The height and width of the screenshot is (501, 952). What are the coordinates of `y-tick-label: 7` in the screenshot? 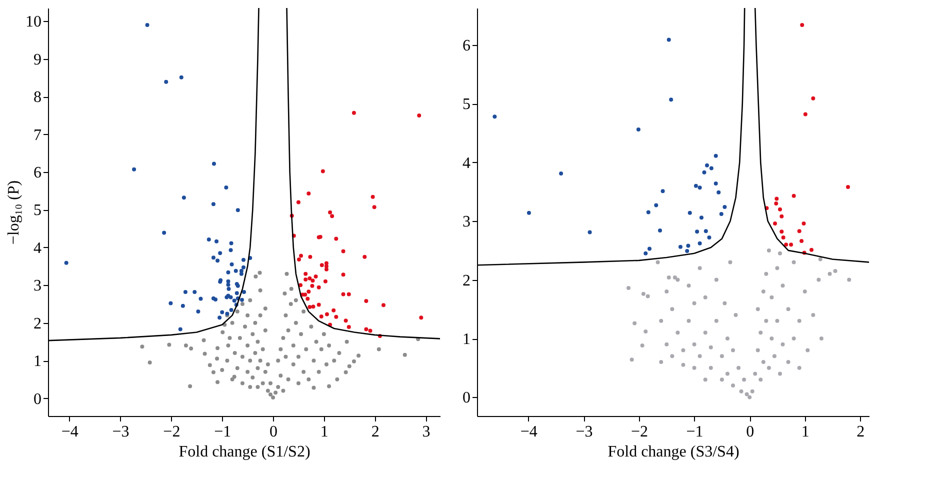 It's located at (38, 135).